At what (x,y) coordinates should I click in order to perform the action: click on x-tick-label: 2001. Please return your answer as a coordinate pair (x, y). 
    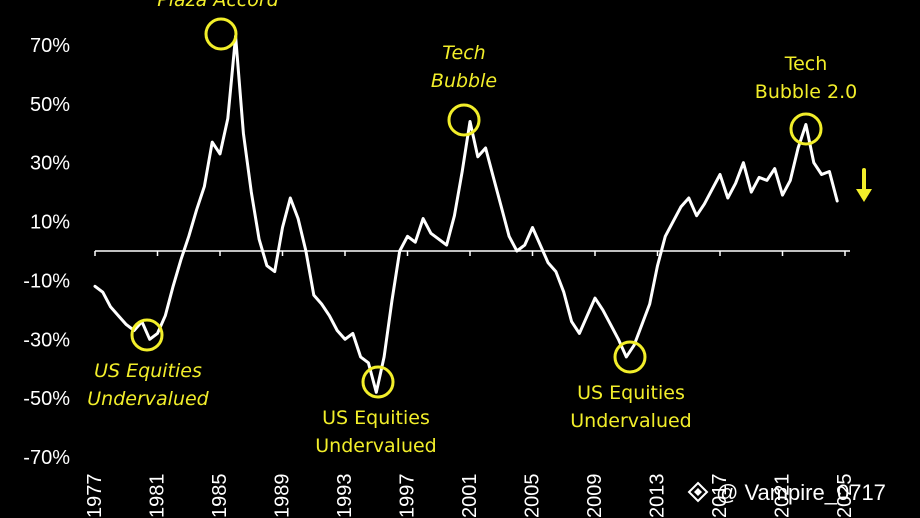
    Looking at the image, I should click on (470, 496).